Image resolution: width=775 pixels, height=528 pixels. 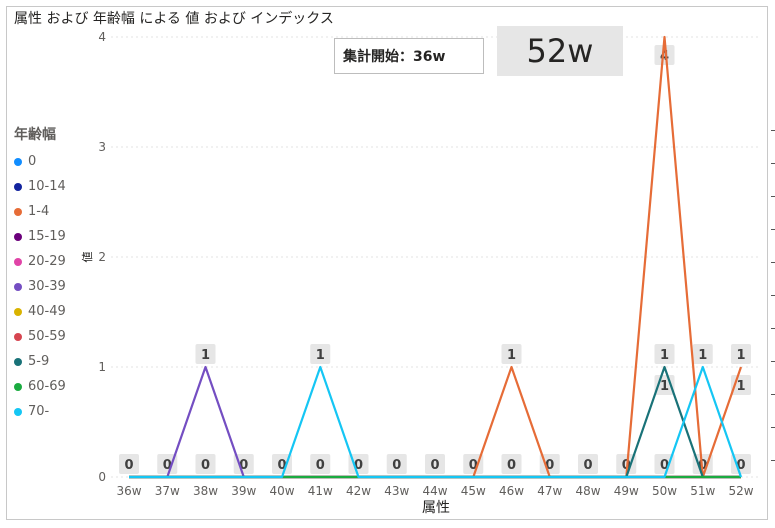 I want to click on legend-item: 10-14, so click(x=40, y=186).